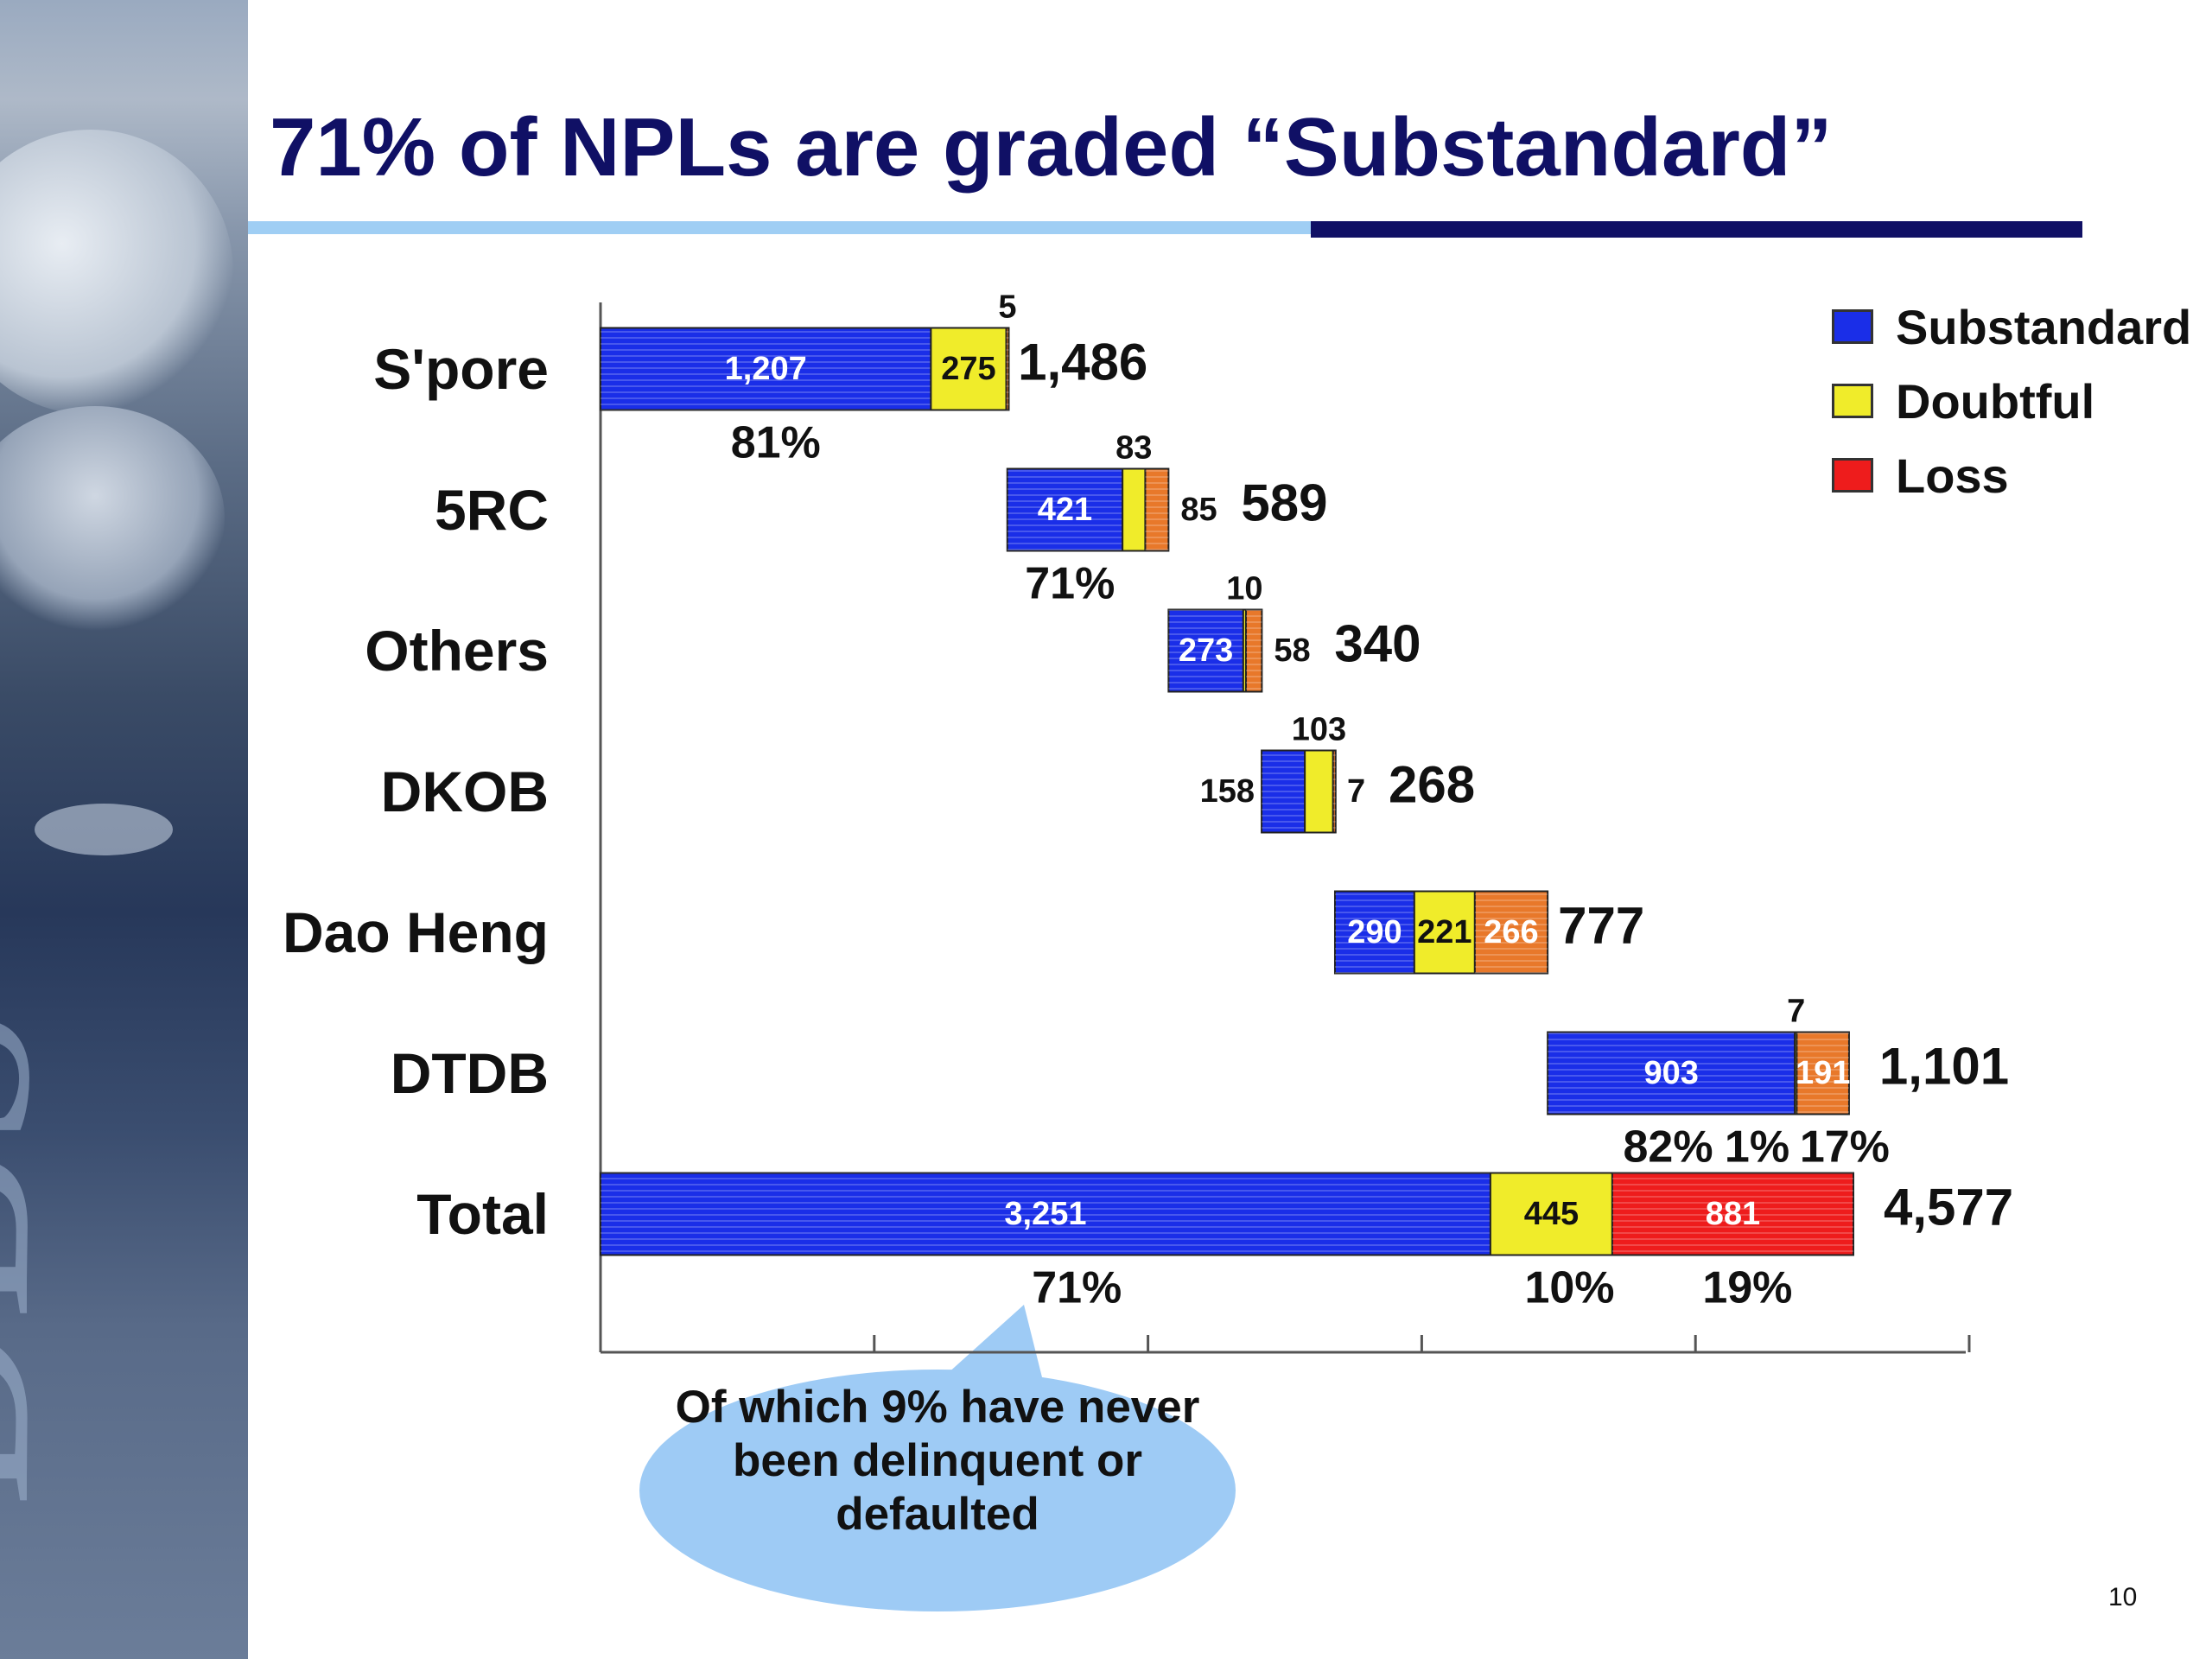 This screenshot has width=2212, height=1659. What do you see at coordinates (1696, 230) in the screenshot?
I see `title-underline-dark` at bounding box center [1696, 230].